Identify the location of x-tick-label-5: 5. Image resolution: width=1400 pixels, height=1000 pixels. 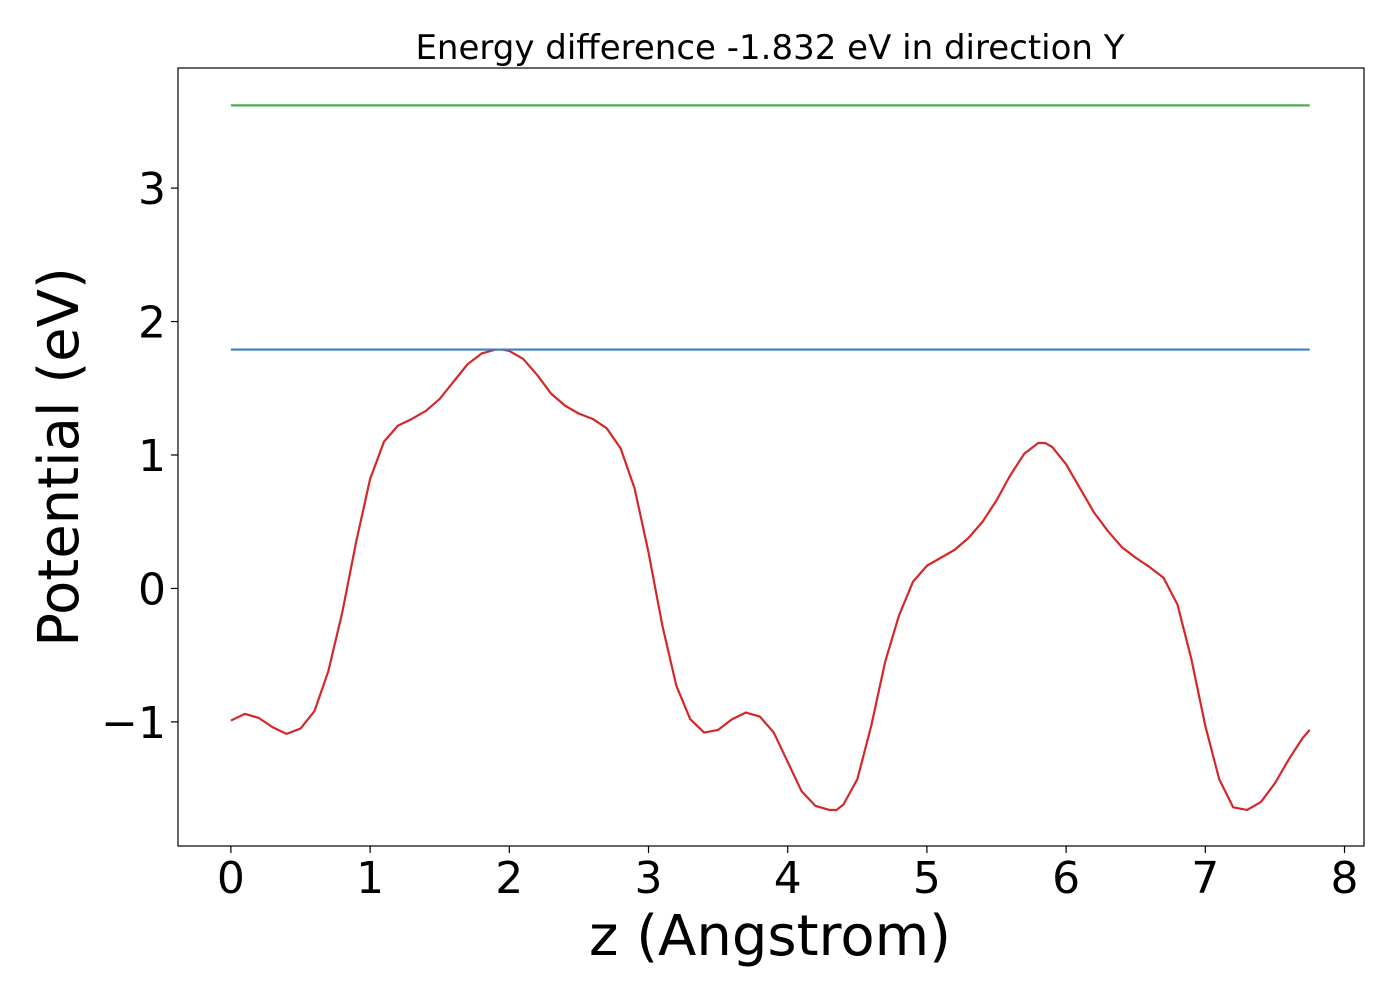
(927, 878).